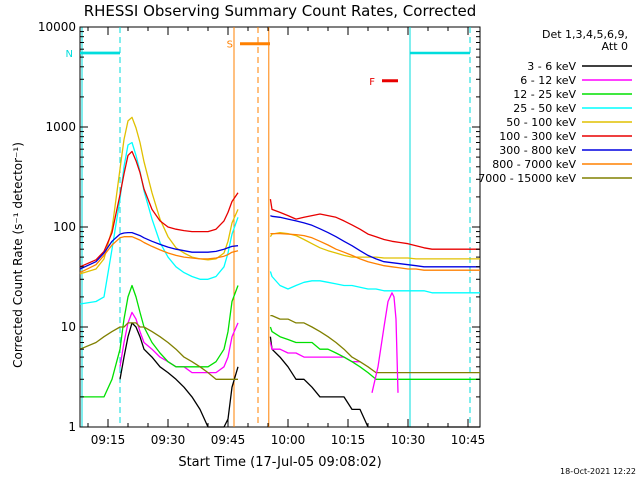  I want to click on x-tick-label-6: 10:45, so click(468, 440).